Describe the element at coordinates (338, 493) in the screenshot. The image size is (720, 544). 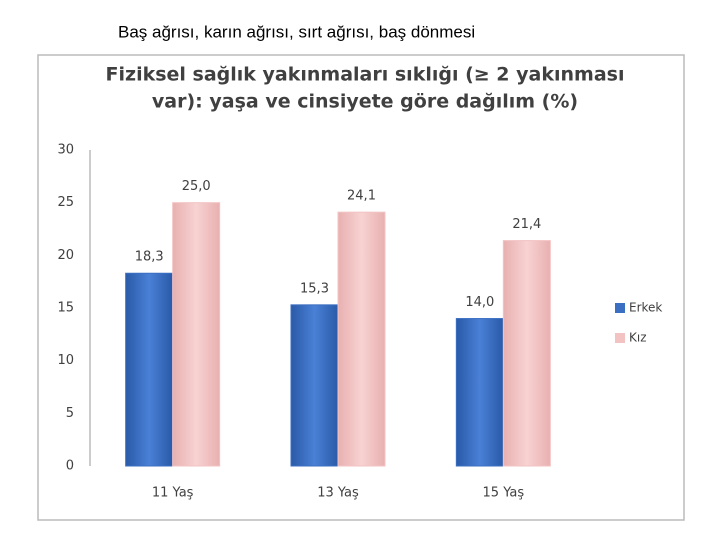
I see `x-tick-label: 13 Yaş` at that location.